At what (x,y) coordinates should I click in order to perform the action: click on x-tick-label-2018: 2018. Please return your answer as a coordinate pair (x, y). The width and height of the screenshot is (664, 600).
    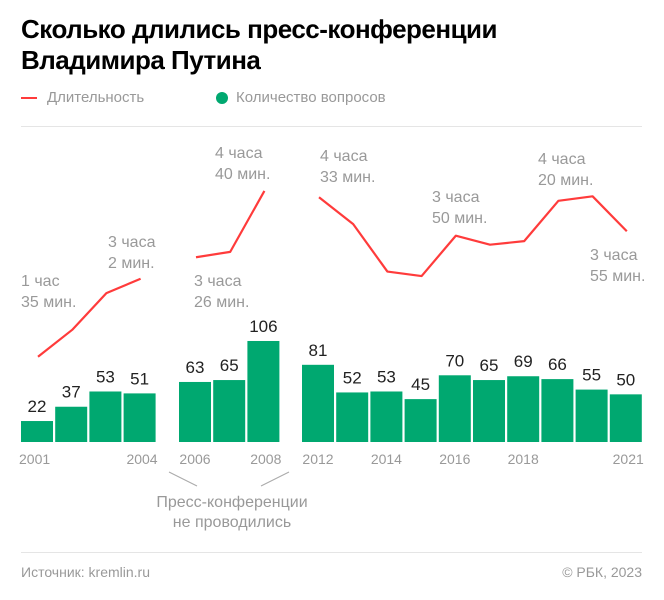
    Looking at the image, I should click on (523, 459).